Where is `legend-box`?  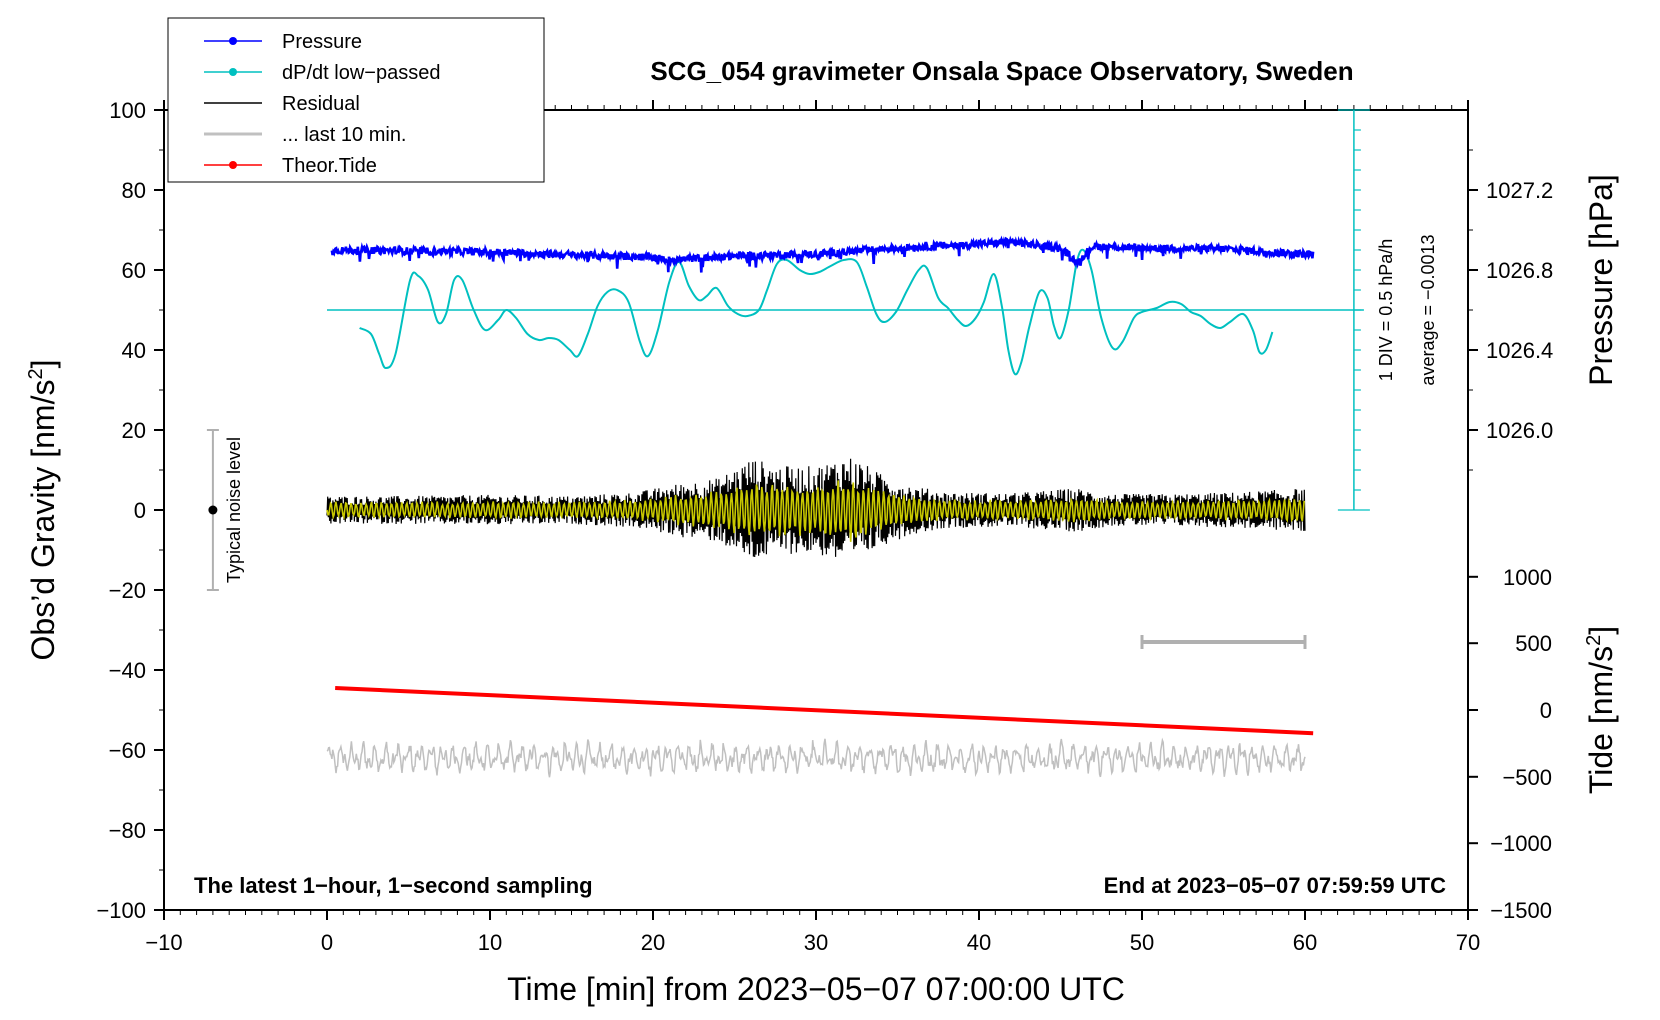
legend-box is located at coordinates (356, 100).